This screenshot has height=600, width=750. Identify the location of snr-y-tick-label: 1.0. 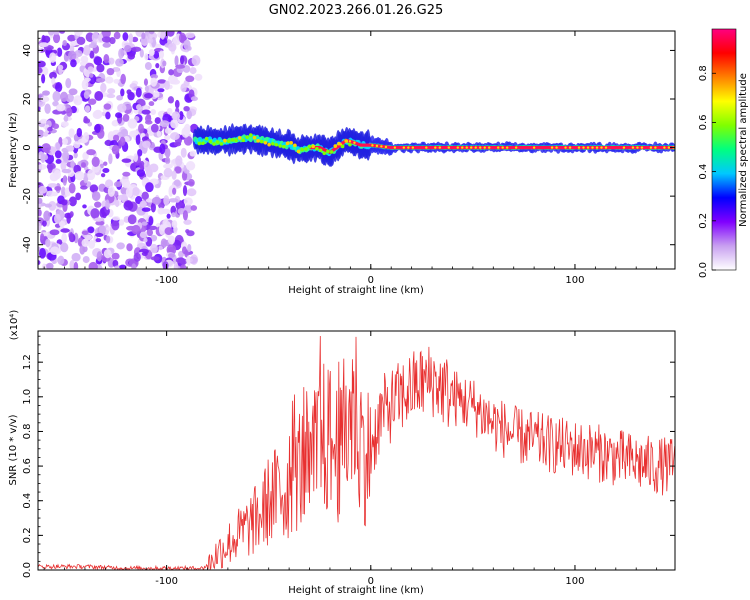
(27, 397).